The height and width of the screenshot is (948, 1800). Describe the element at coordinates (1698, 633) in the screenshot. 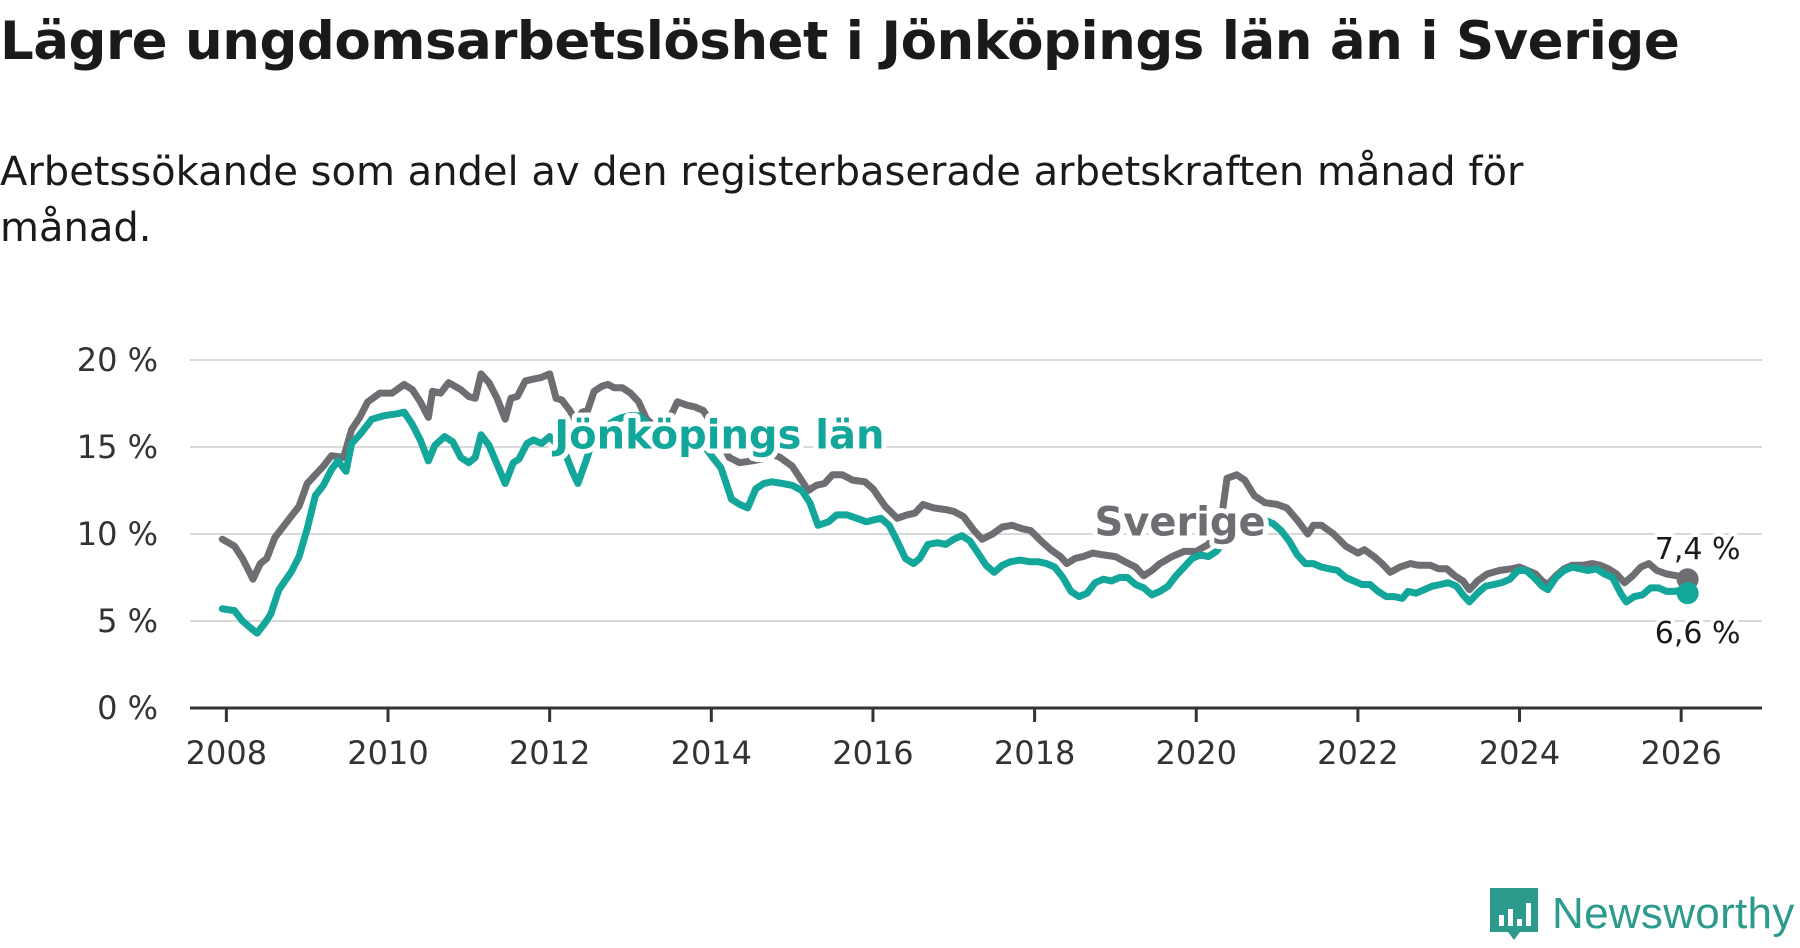

I see `end-value-label: 6,6 %` at that location.